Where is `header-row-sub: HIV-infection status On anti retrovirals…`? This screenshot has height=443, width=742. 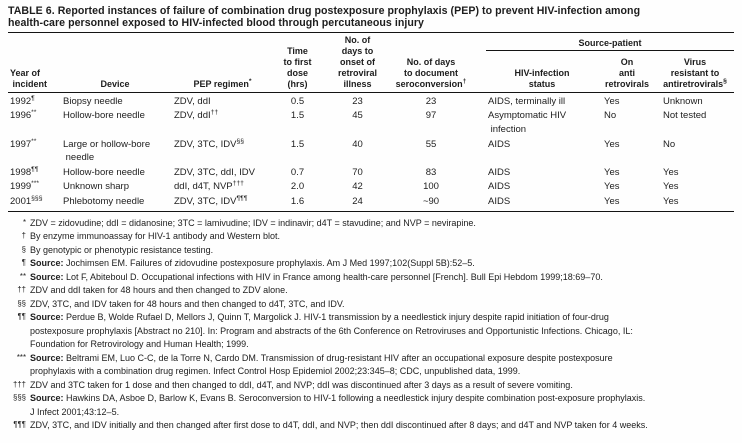
header-row-sub: HIV-infection status On anti retrovirals… is located at coordinates (371, 72).